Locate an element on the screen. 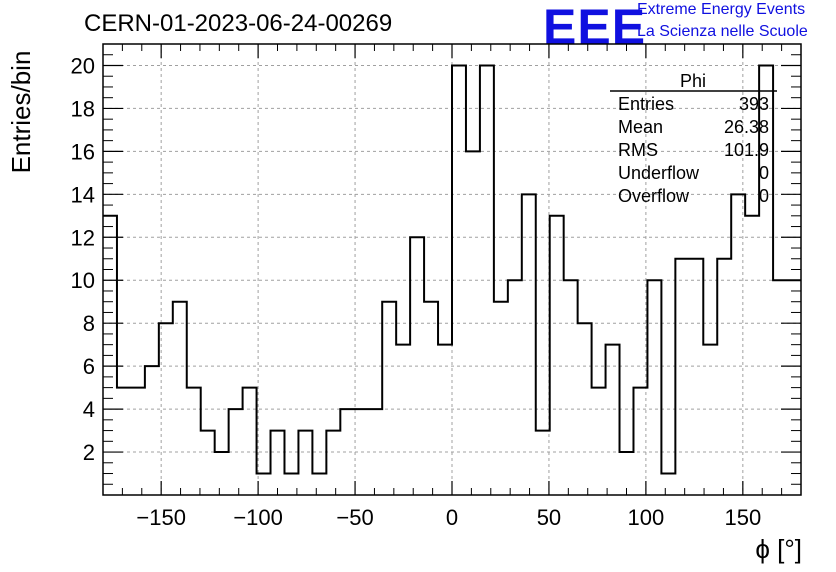 This screenshot has height=572, width=836. stats-name: Phi is located at coordinates (693, 81).